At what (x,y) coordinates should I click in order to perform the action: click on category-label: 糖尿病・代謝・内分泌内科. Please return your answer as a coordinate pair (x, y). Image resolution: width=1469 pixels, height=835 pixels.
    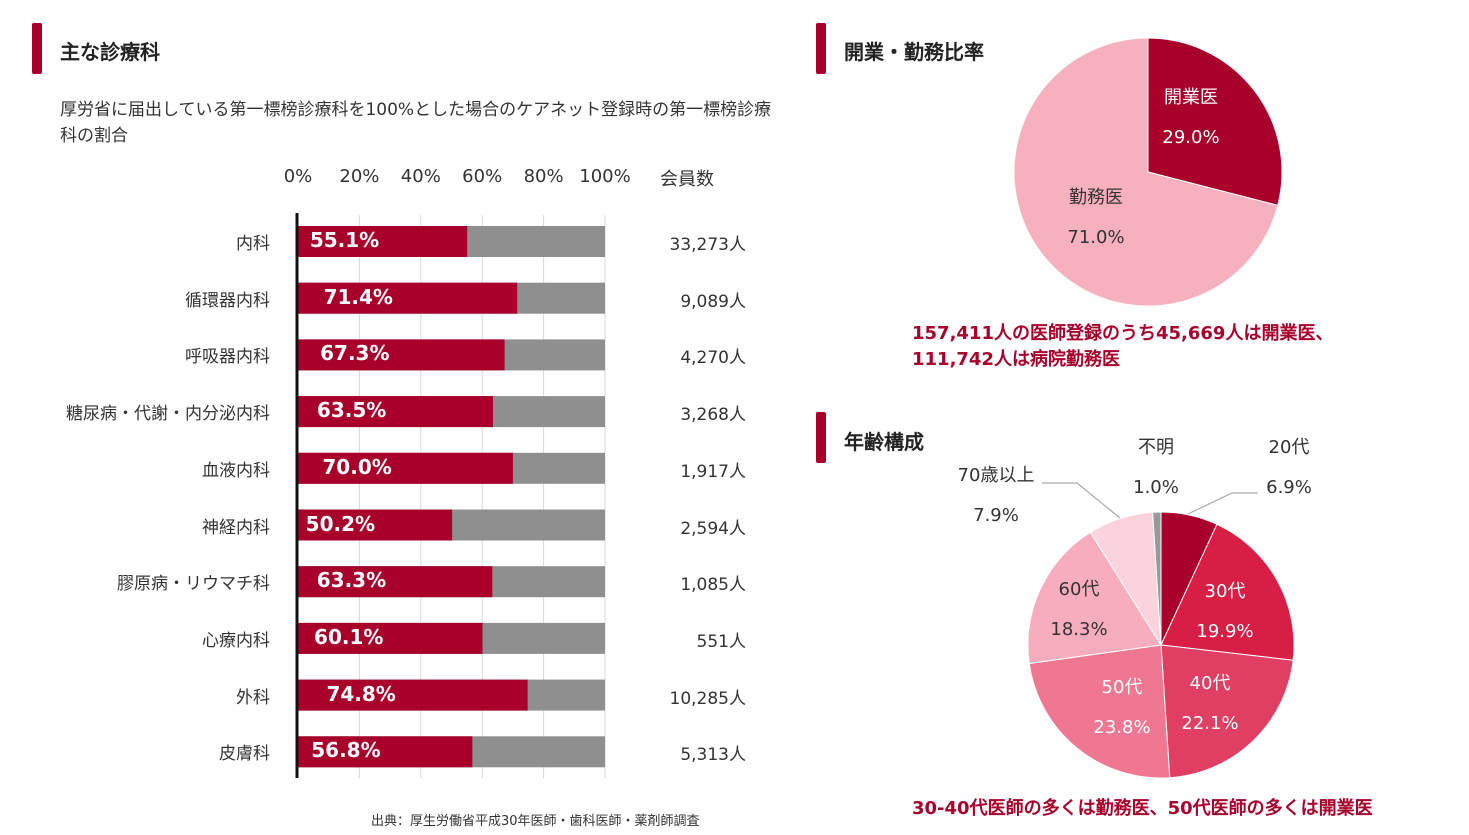
    Looking at the image, I should click on (168, 414).